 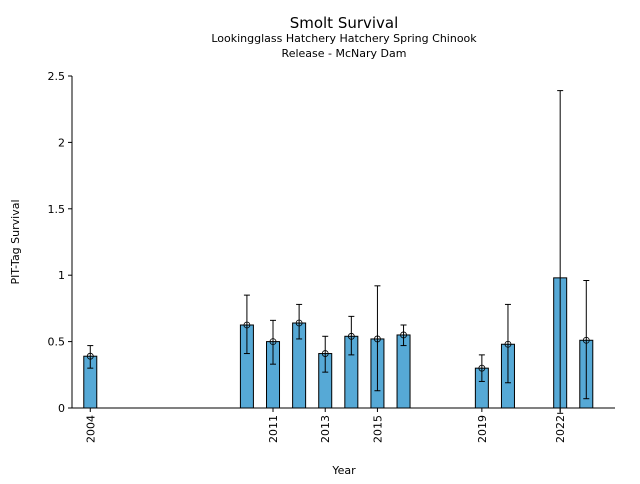 What do you see at coordinates (482, 368) in the screenshot?
I see `point-marker-2019` at bounding box center [482, 368].